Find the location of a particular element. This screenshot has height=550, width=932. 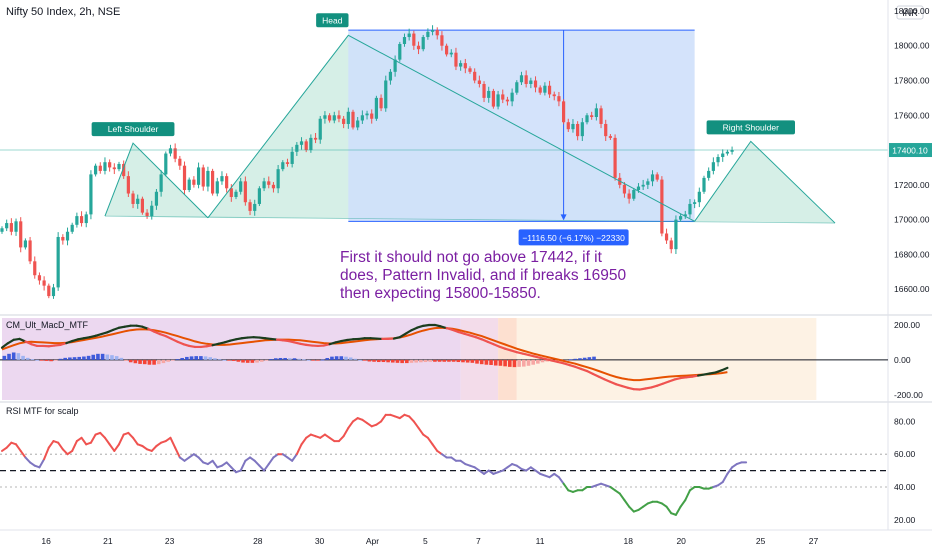

currency-badge is located at coordinates (910, 12).